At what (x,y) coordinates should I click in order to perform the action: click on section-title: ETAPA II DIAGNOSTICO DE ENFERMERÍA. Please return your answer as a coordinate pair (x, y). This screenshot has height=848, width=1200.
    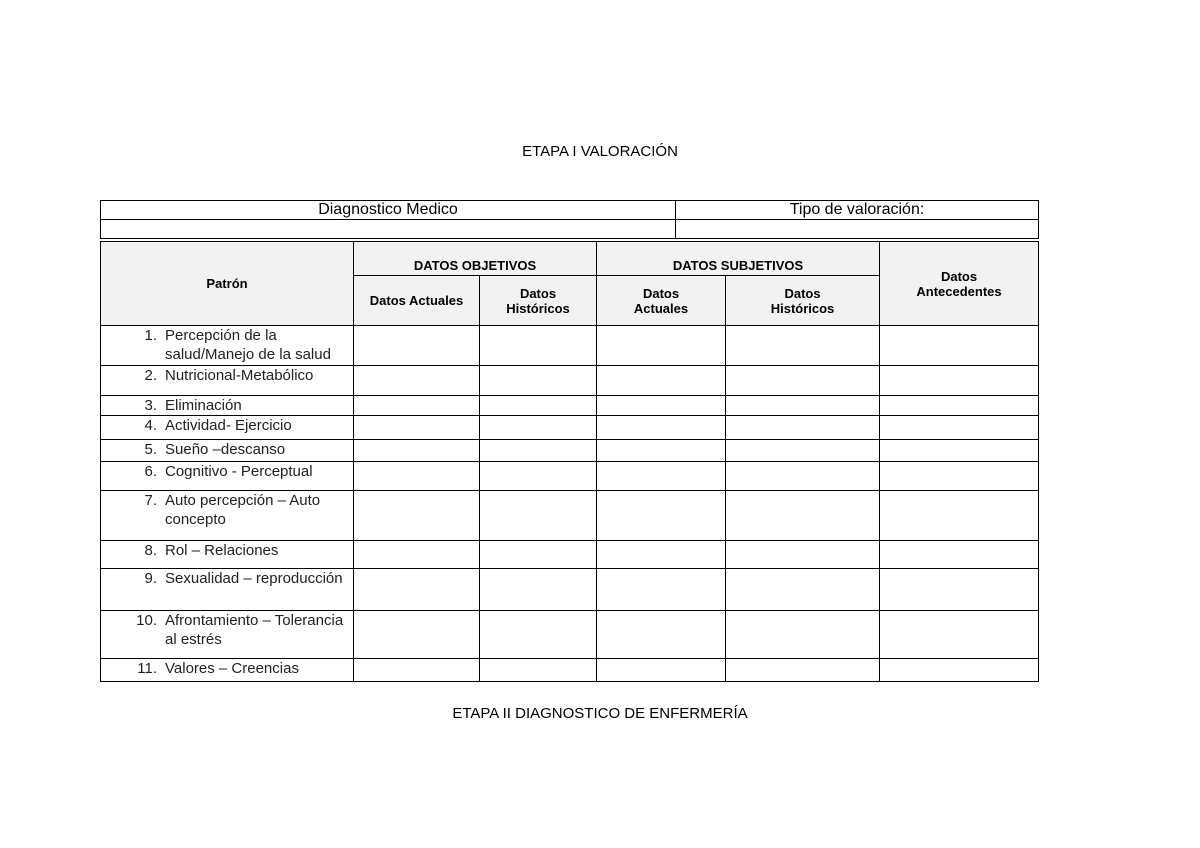
    Looking at the image, I should click on (600, 713).